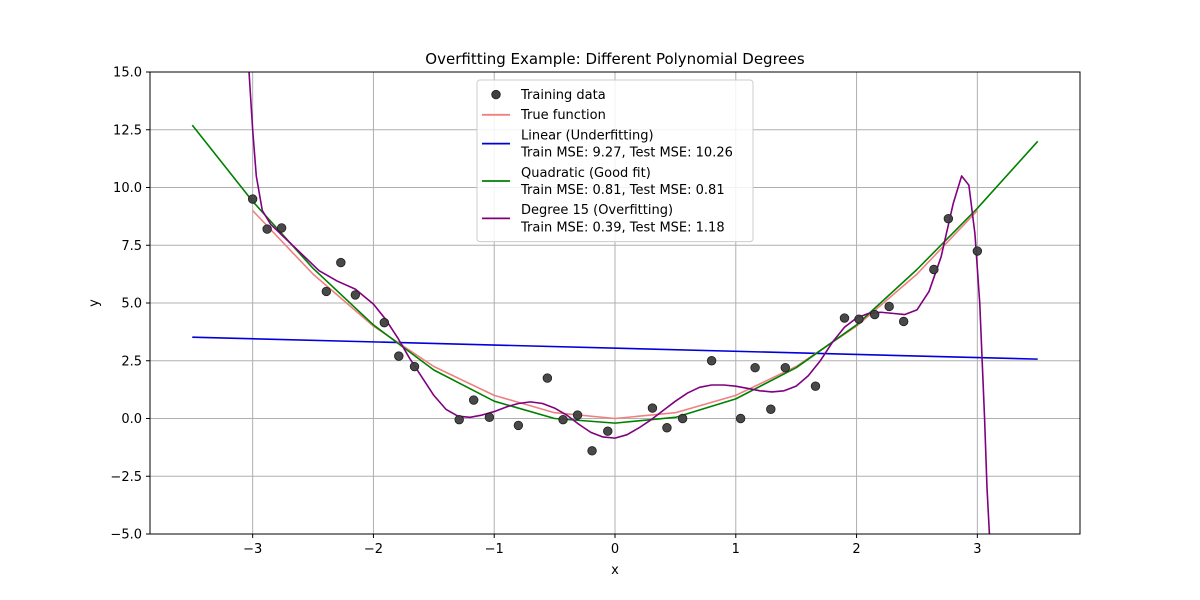 This screenshot has width=1200, height=600. What do you see at coordinates (126, 477) in the screenshot?
I see `y-tick-label: −2.5` at bounding box center [126, 477].